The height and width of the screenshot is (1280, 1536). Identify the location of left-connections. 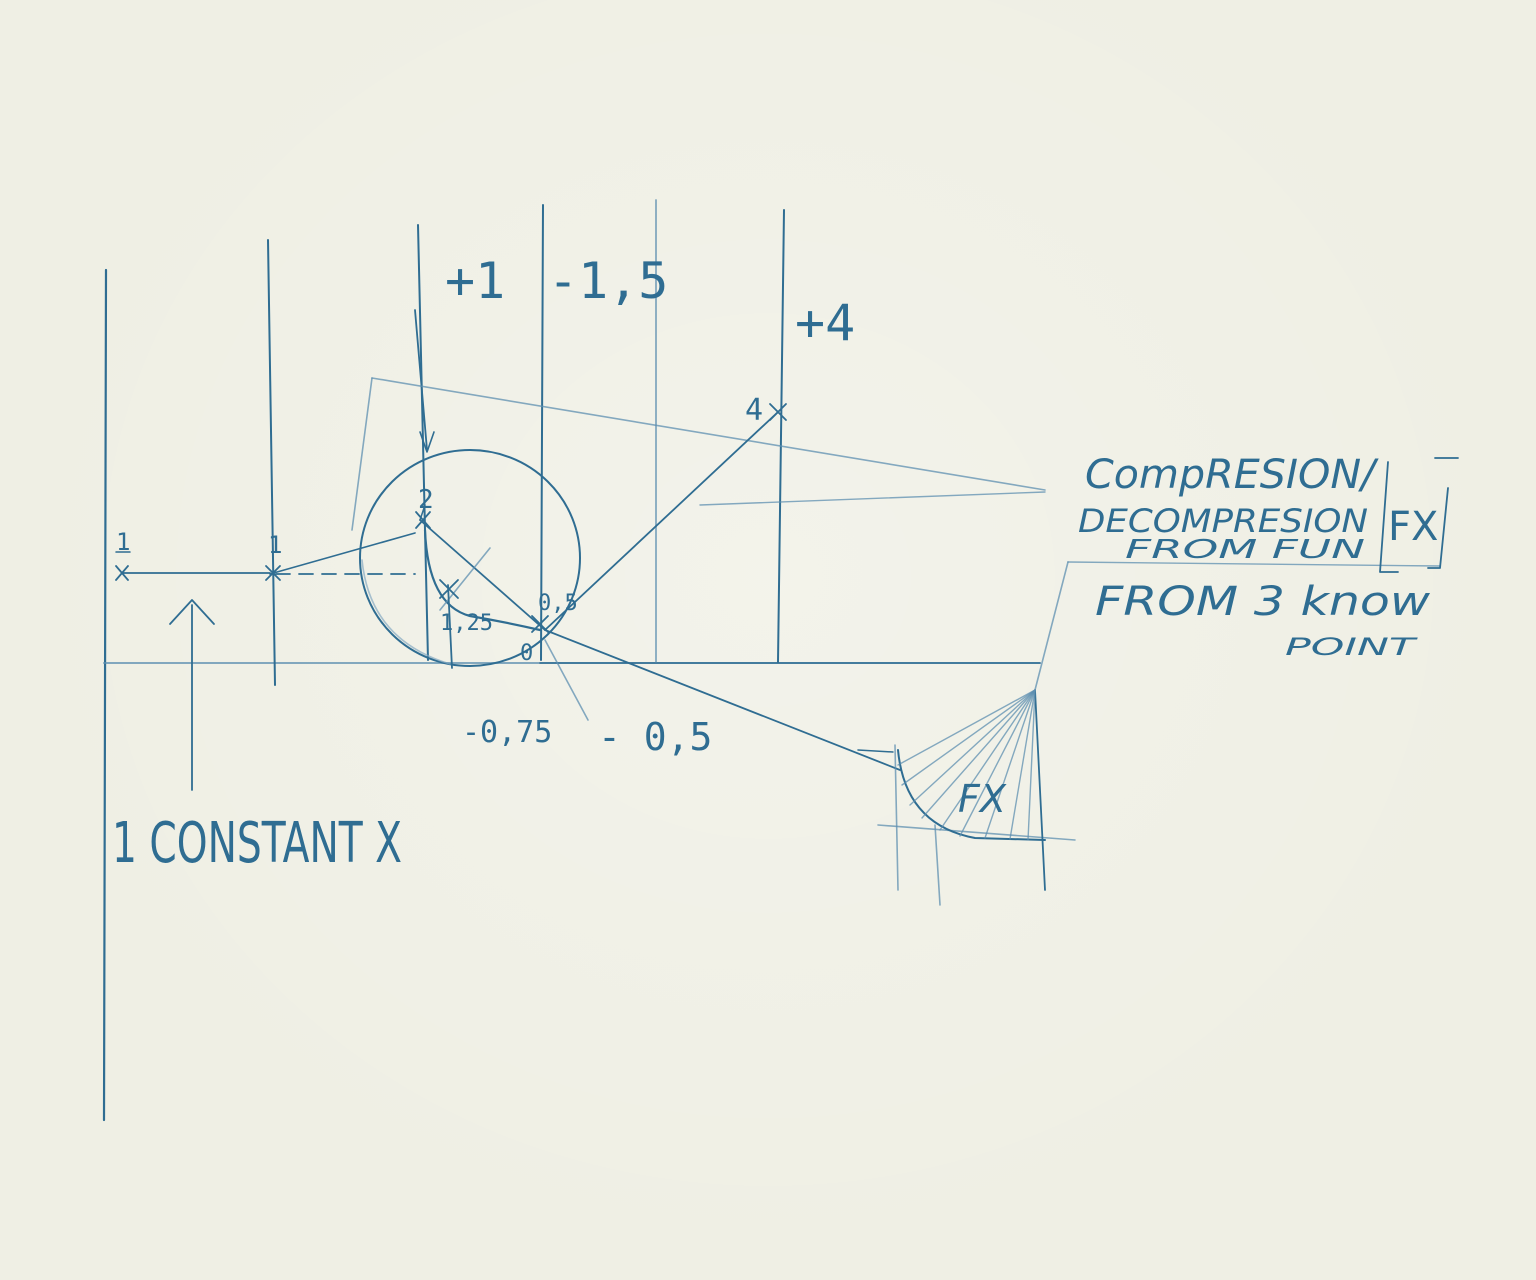
(265, 661).